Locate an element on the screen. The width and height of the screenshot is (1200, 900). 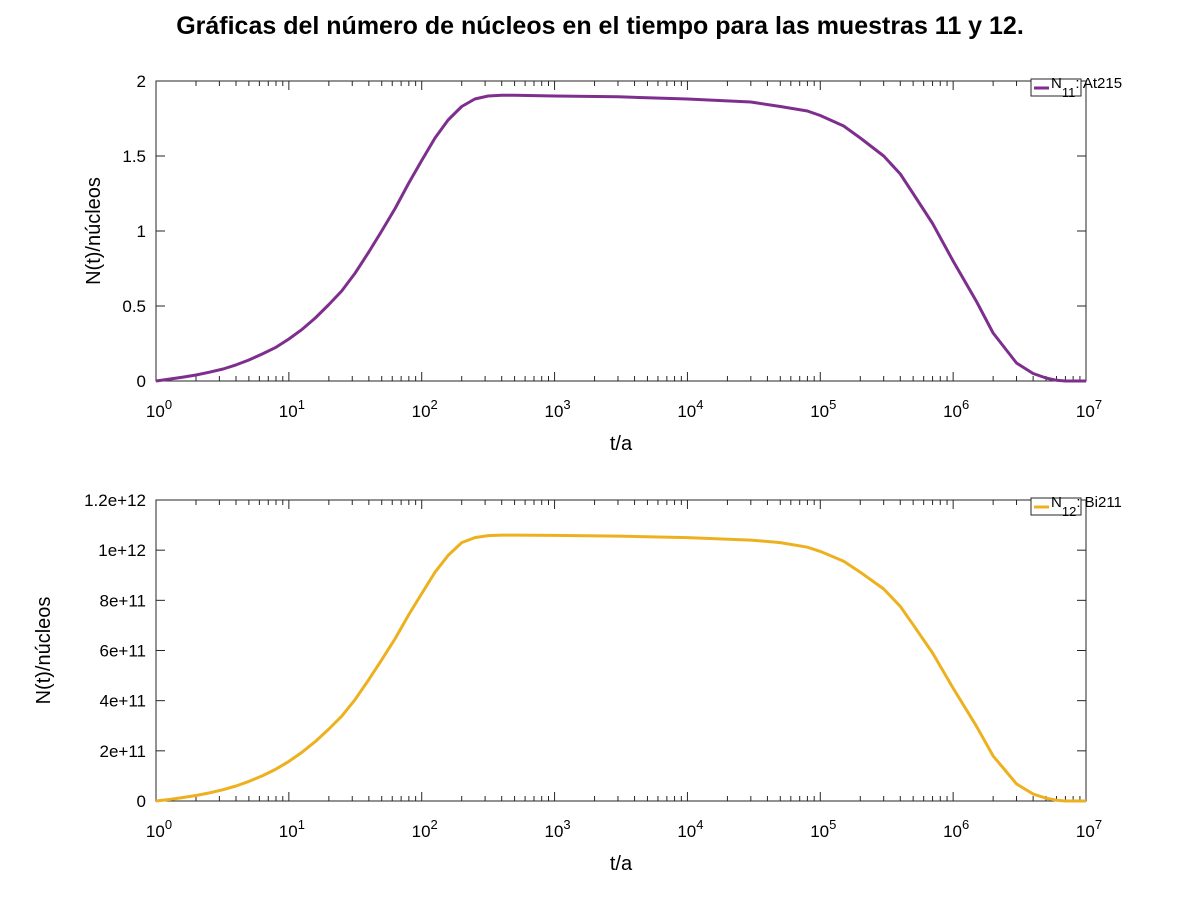
y-tick-label: 2e+11 is located at coordinates (123, 751).